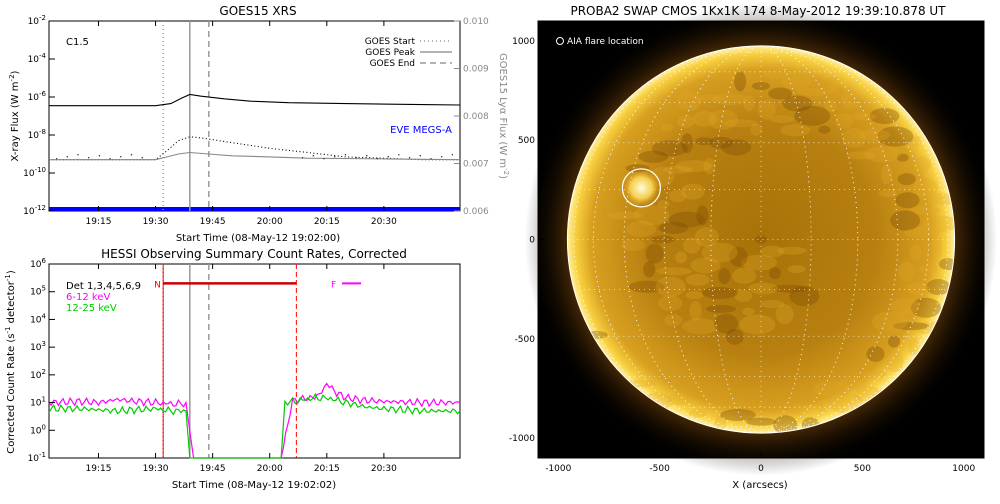 This screenshot has width=1000, height=504. Describe the element at coordinates (37, 20) in the screenshot. I see `goes-ytick-label: 10⁻²` at that location.